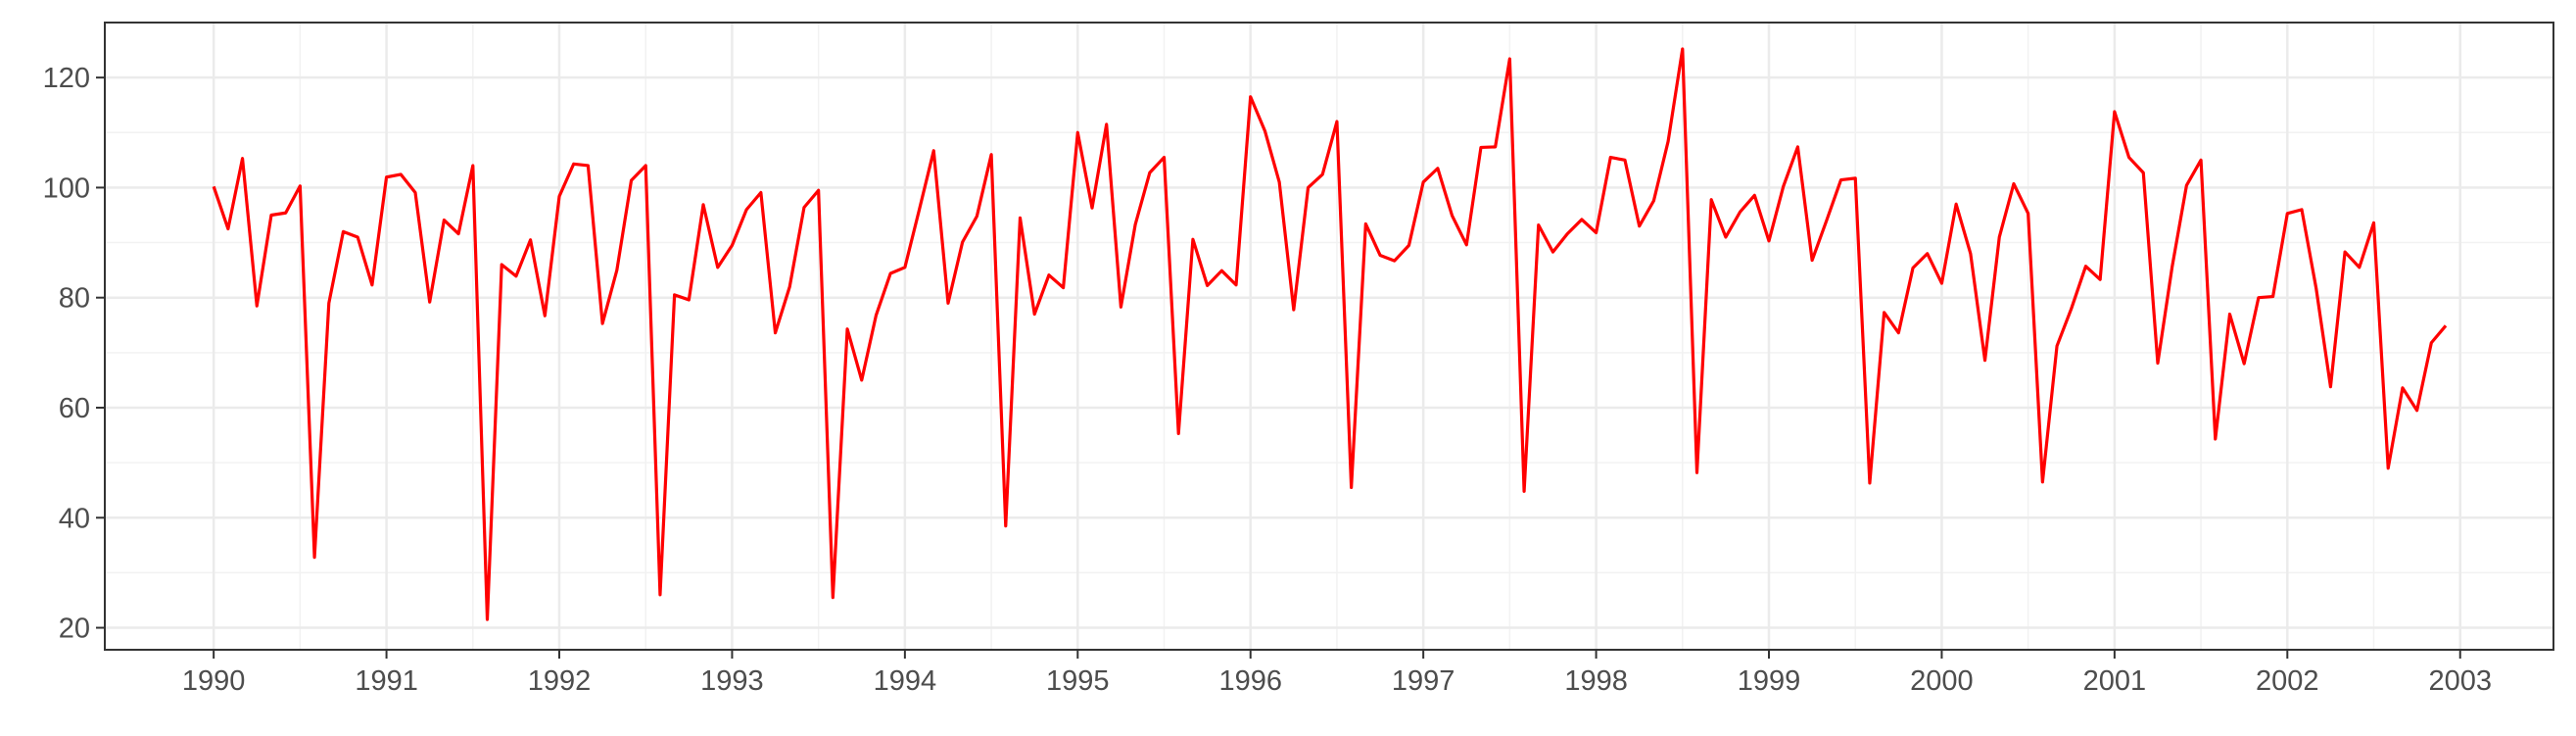 The width and height of the screenshot is (2576, 736). What do you see at coordinates (74, 629) in the screenshot?
I see `y-tick-label: 20` at bounding box center [74, 629].